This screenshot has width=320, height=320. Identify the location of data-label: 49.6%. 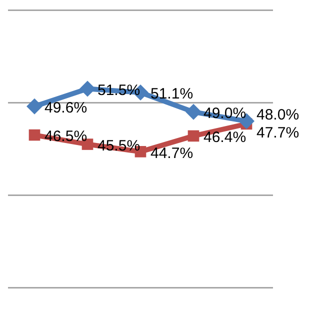
(66, 108).